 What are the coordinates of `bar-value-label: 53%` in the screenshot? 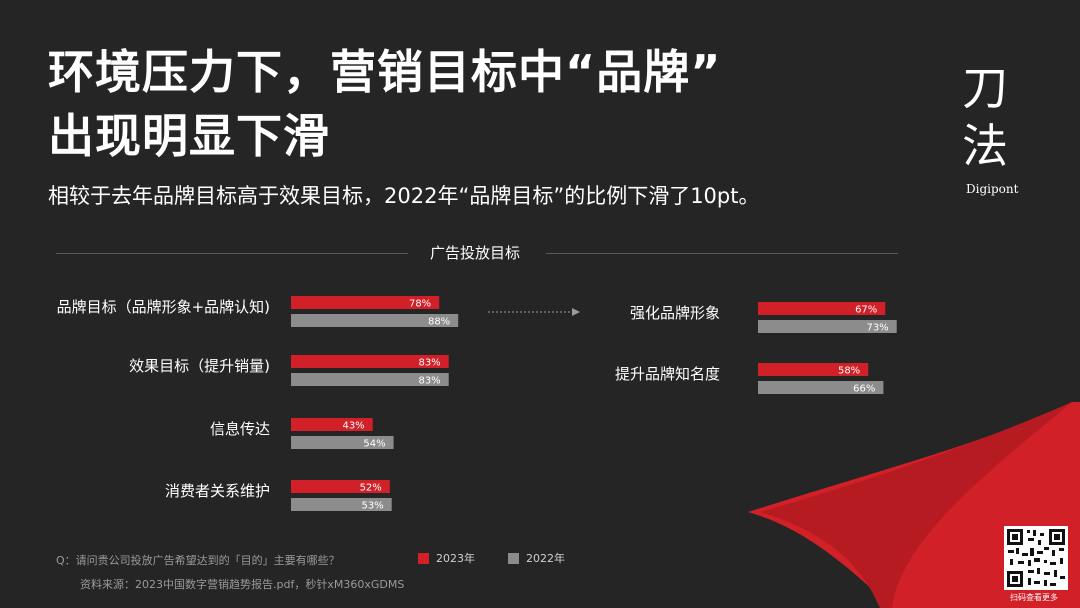 It's located at (372, 506).